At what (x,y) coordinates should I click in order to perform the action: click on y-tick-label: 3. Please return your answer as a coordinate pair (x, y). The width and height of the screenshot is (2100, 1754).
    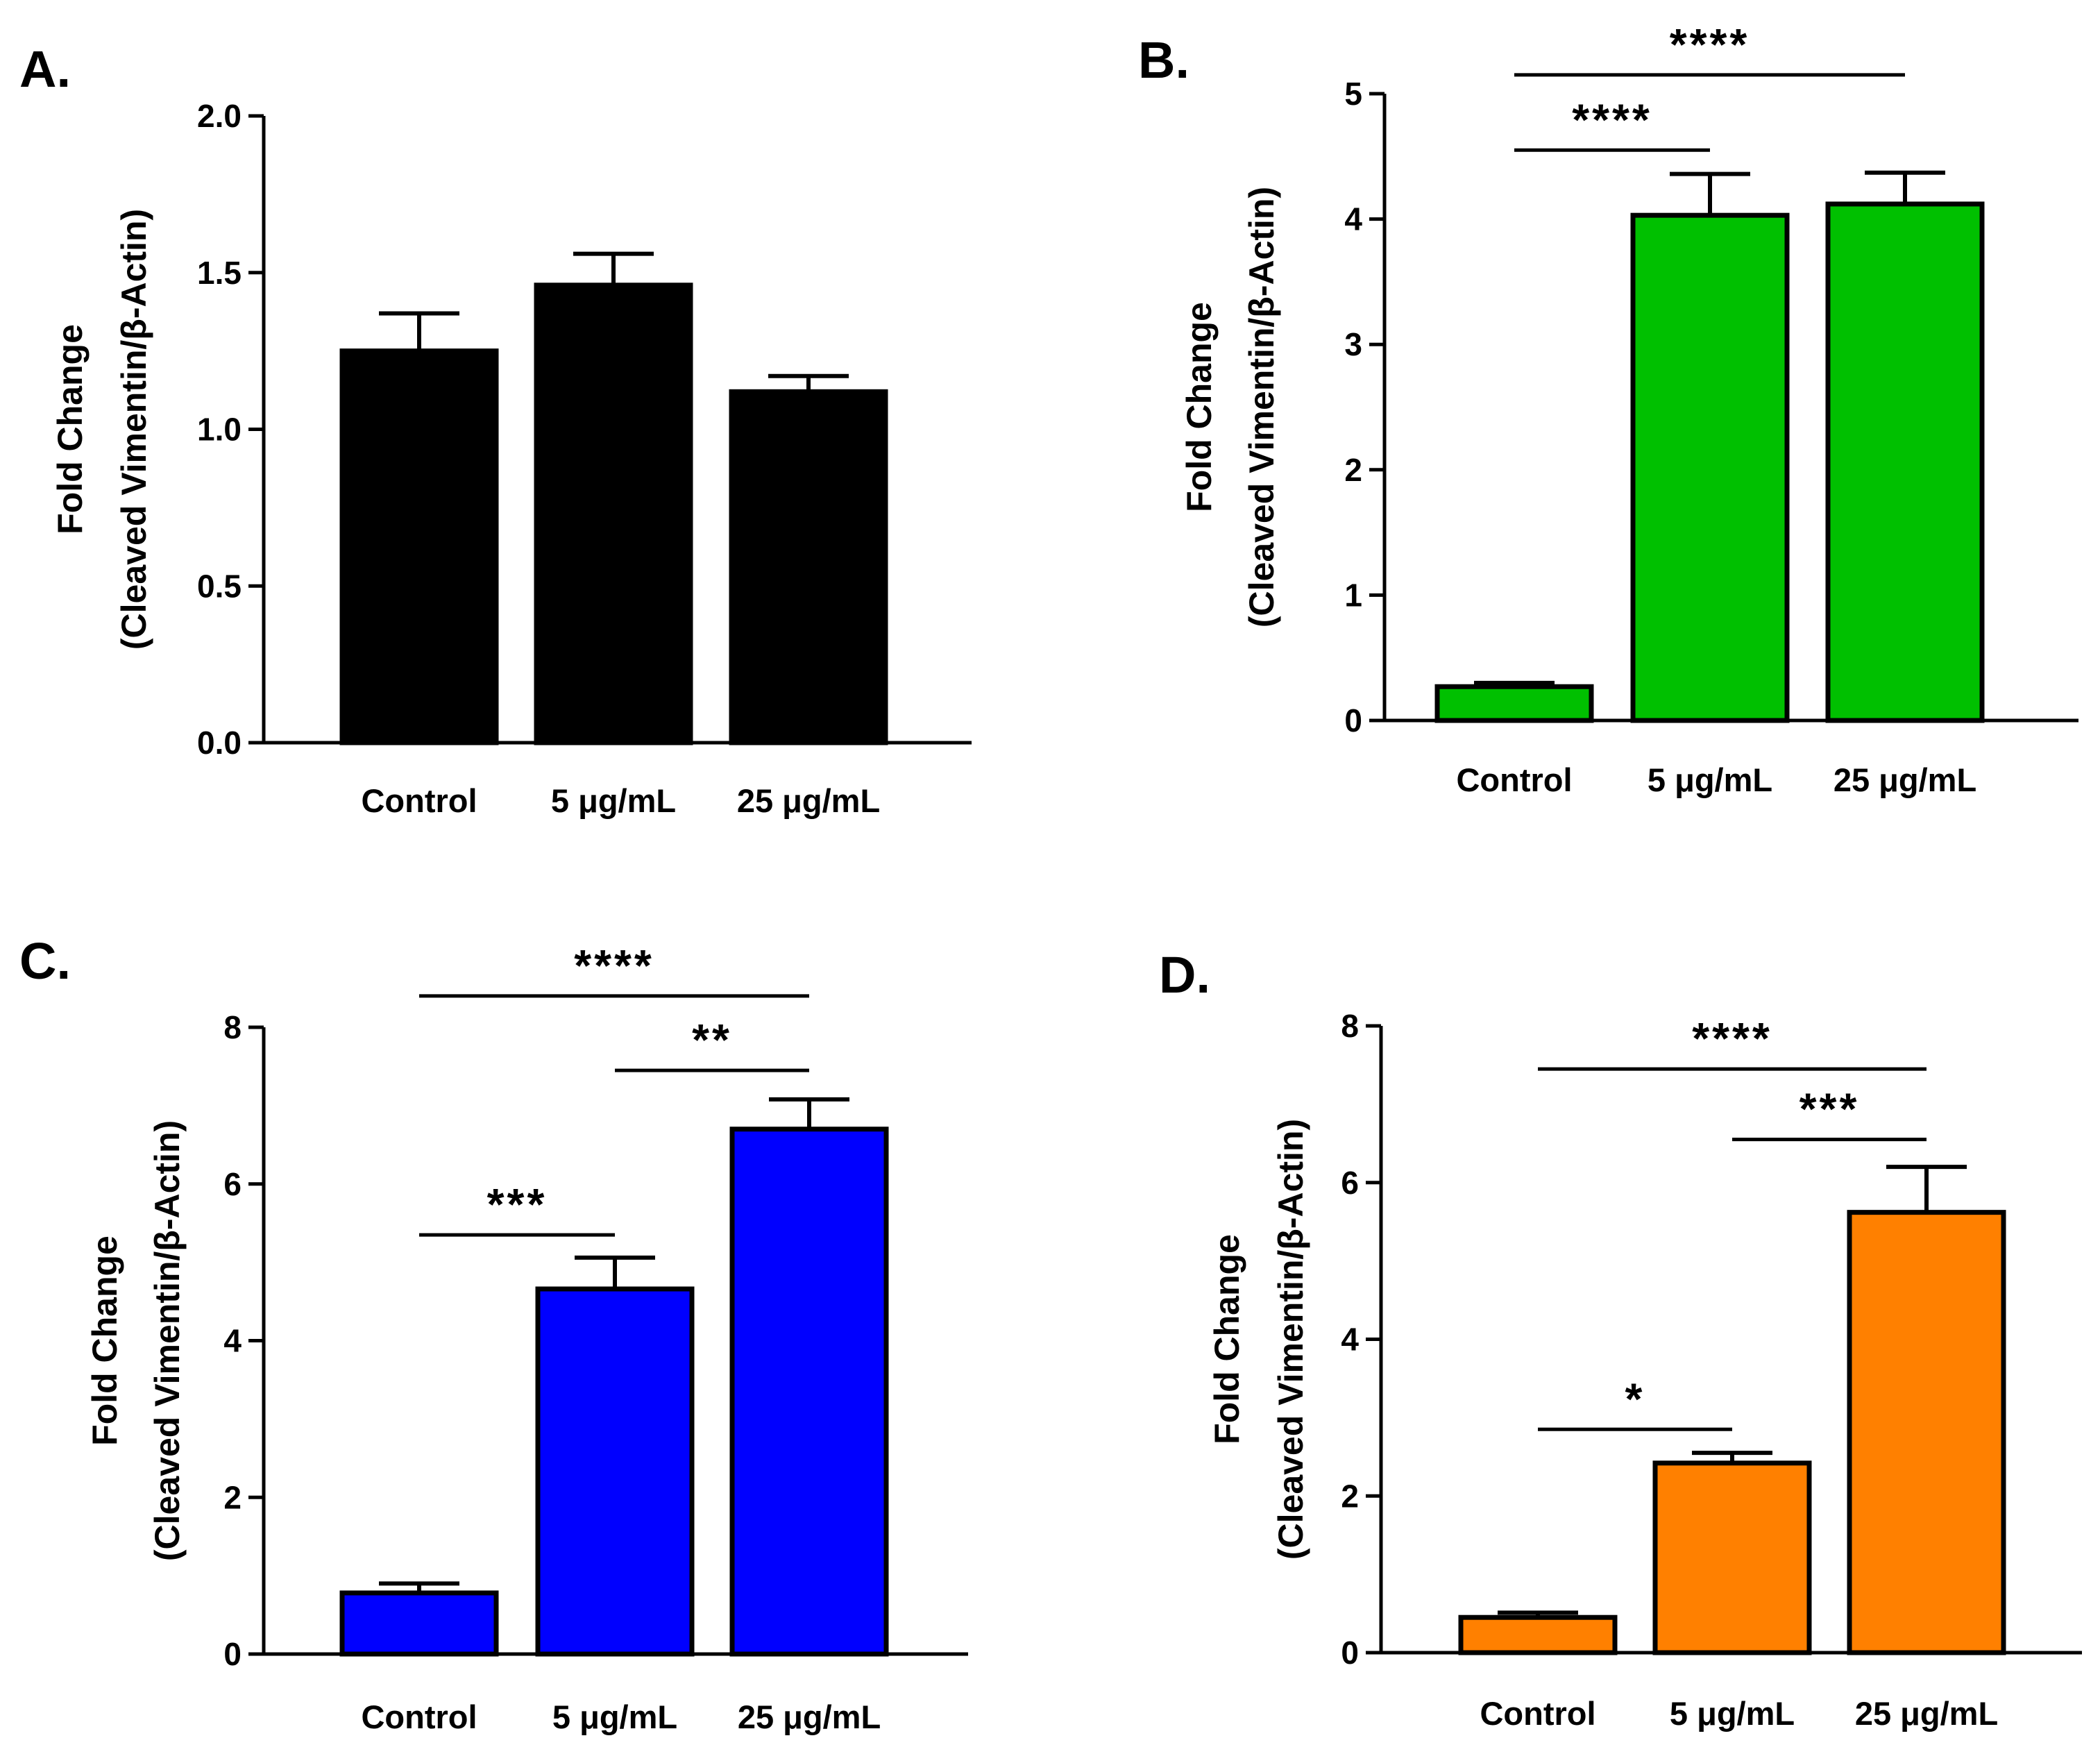
    Looking at the image, I should click on (1353, 344).